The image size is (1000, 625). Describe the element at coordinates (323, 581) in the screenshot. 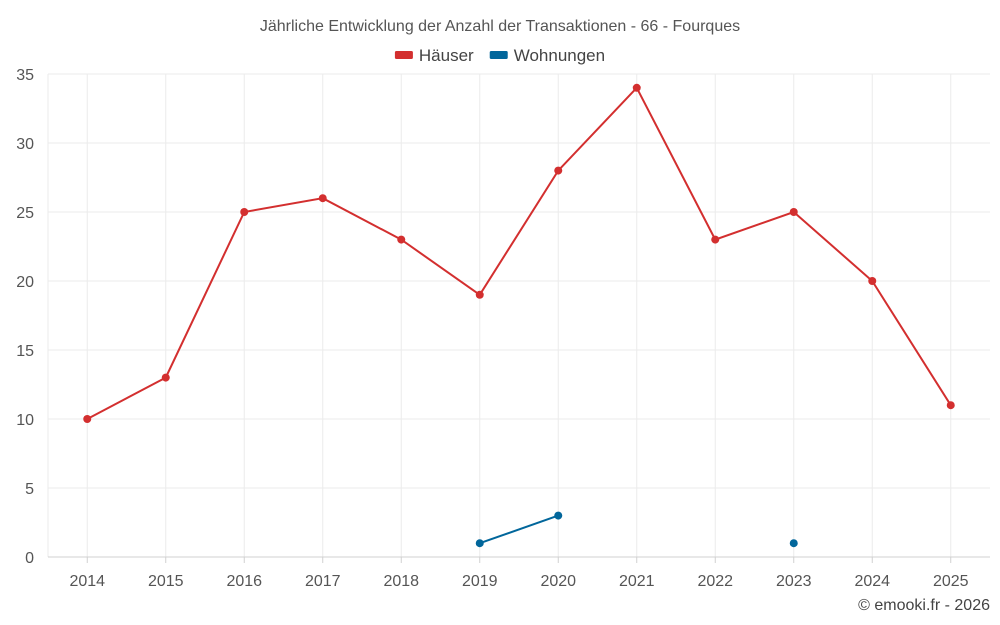

I see `x-tick-label: 2017` at that location.